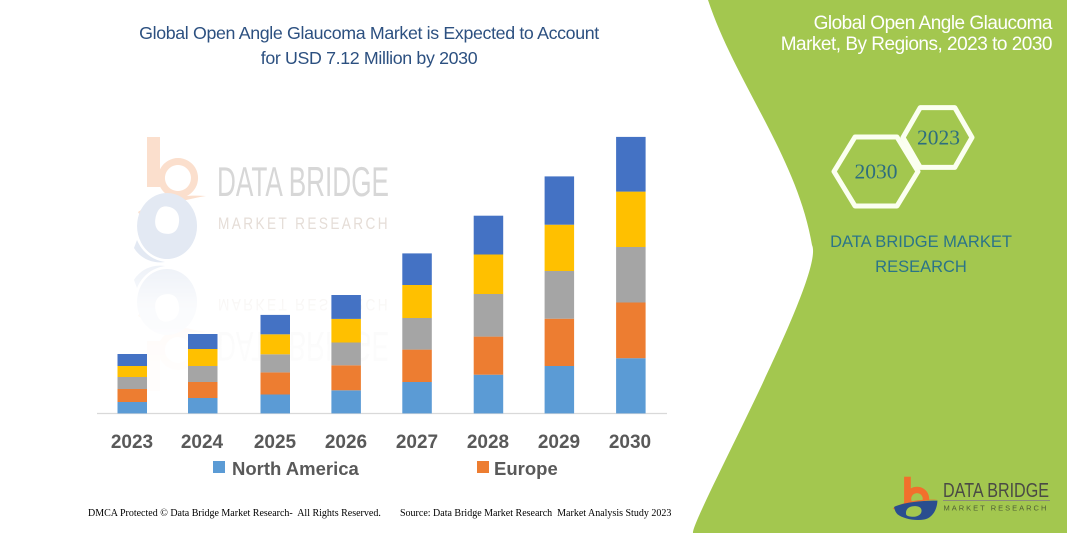 This screenshot has height=533, width=1067. What do you see at coordinates (876, 172) in the screenshot?
I see `svg-text: 2030` at bounding box center [876, 172].